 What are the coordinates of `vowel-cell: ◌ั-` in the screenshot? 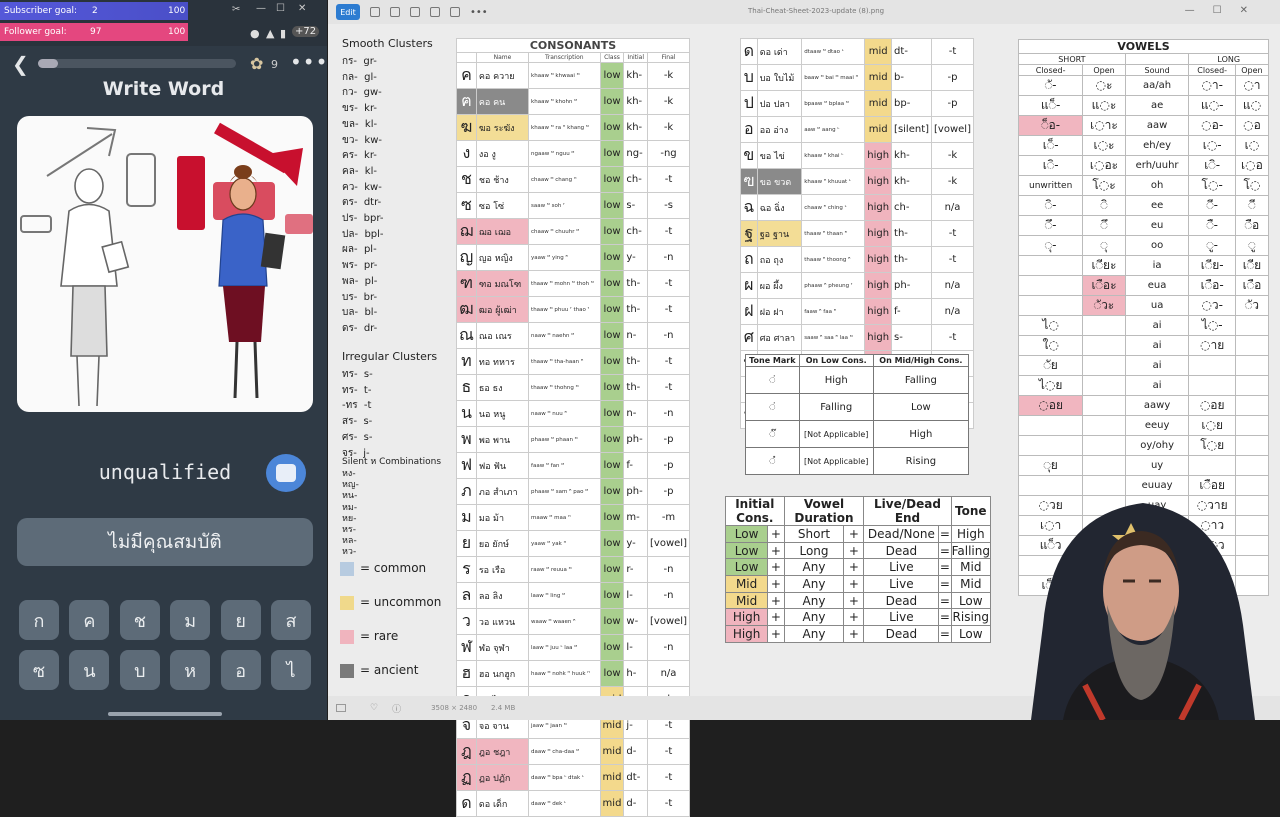 It's located at (1050, 85).